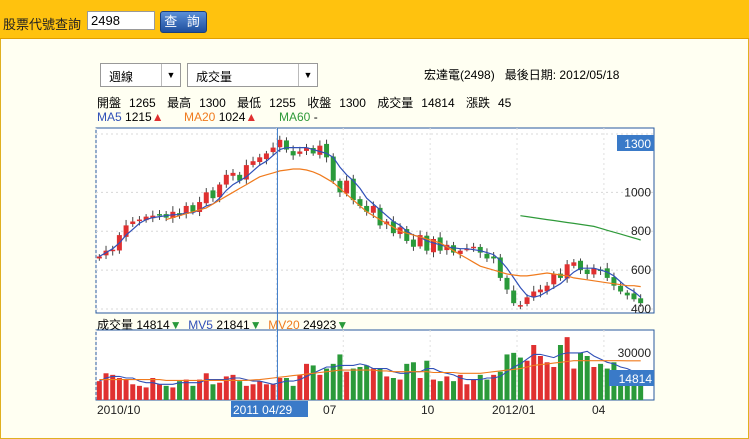 This screenshot has height=439, width=749. Describe the element at coordinates (282, 103) in the screenshot. I see `low-value: 1255` at that location.